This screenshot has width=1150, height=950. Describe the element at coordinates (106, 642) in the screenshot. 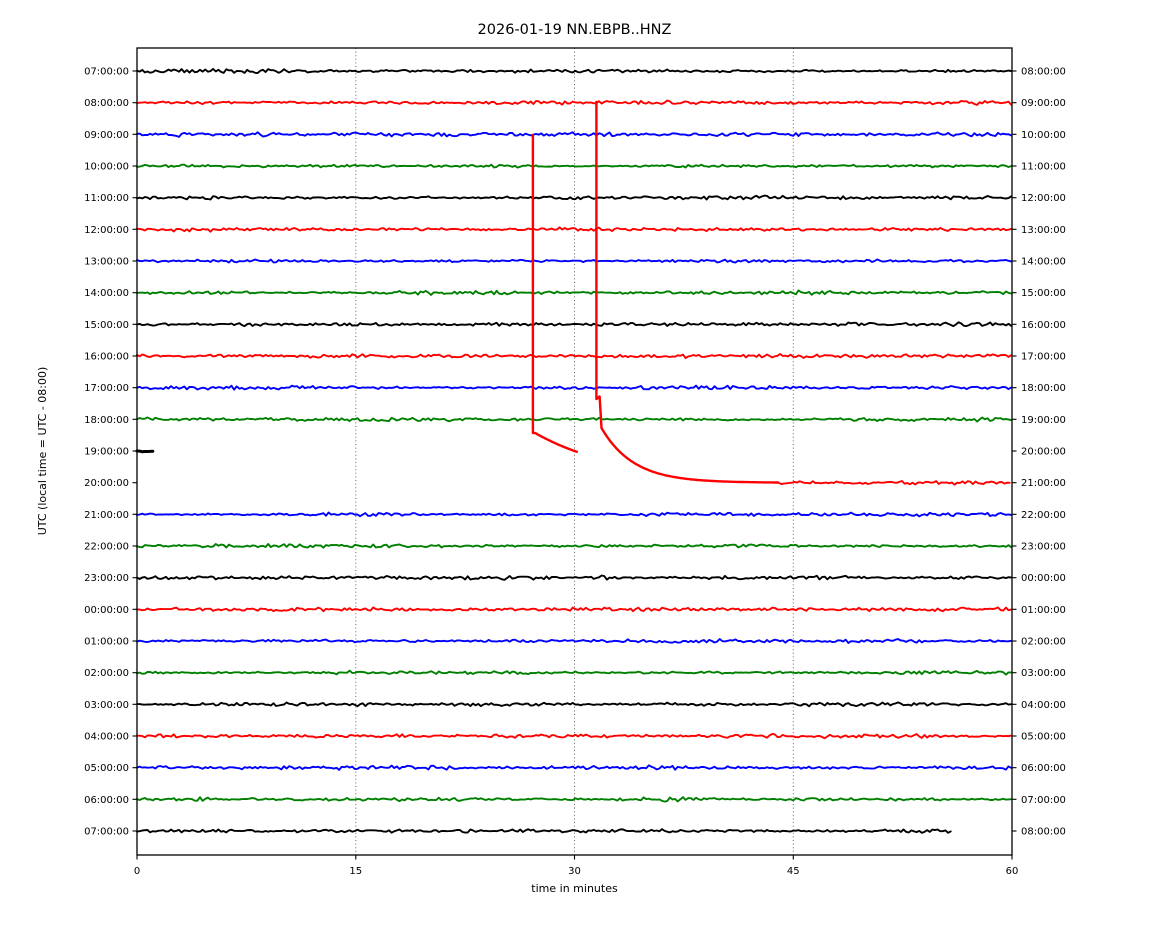

I see `left-time-label: 01:00:00` at that location.